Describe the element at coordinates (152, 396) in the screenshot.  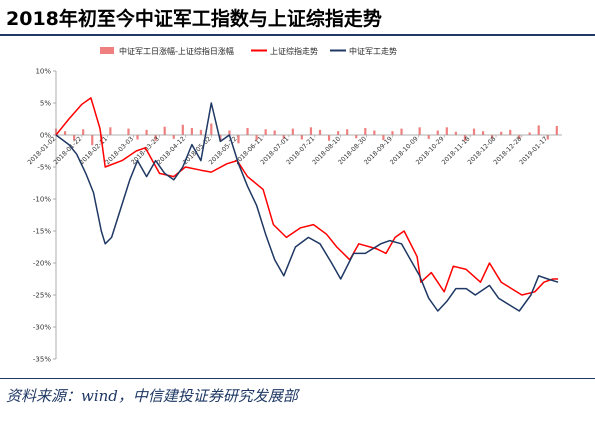
I see `source-note: 资料来源：wind，中信建投证券研究发展部` at that location.